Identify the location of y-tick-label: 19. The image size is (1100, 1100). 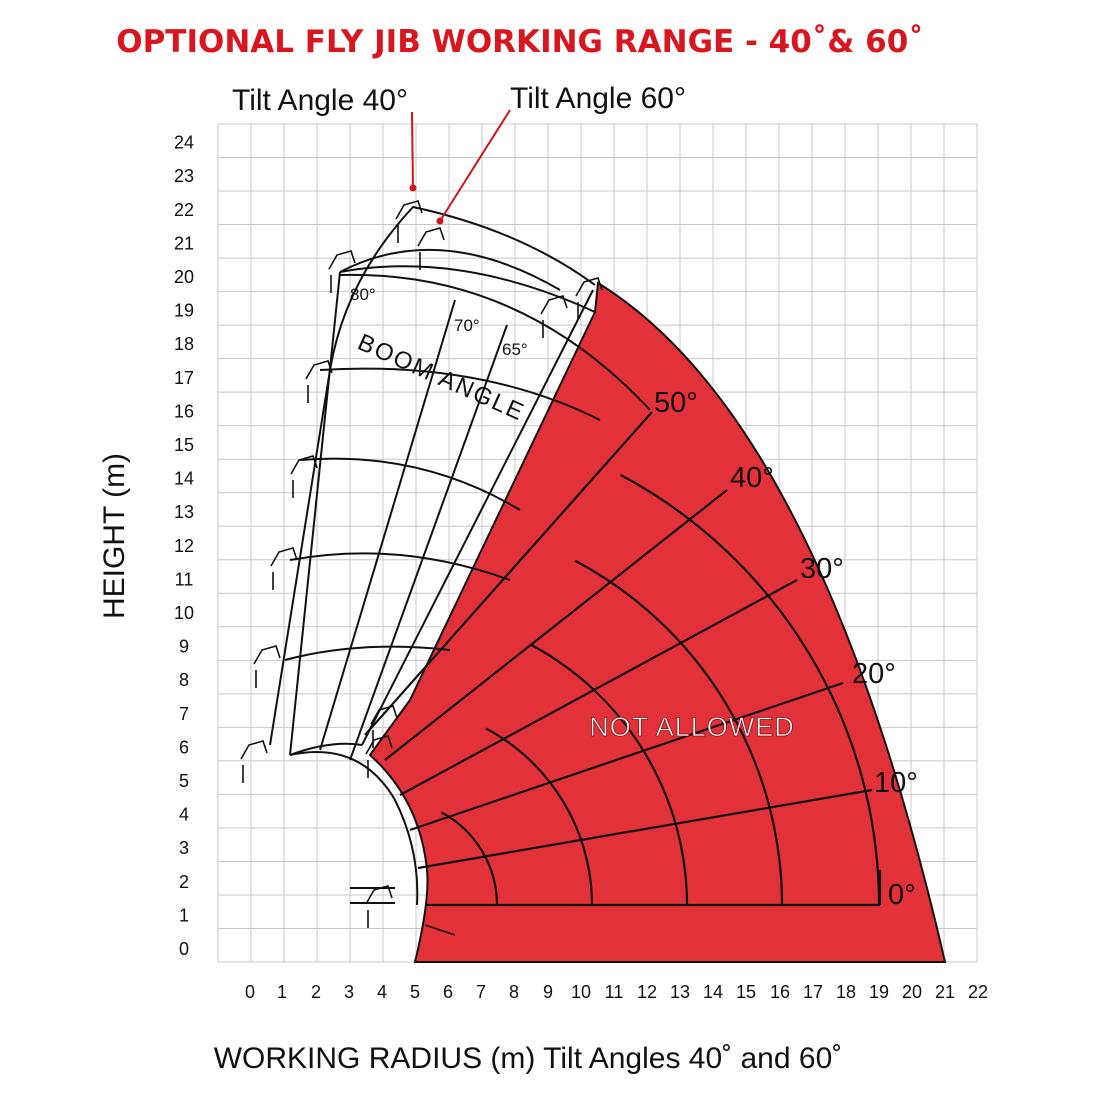
(184, 311).